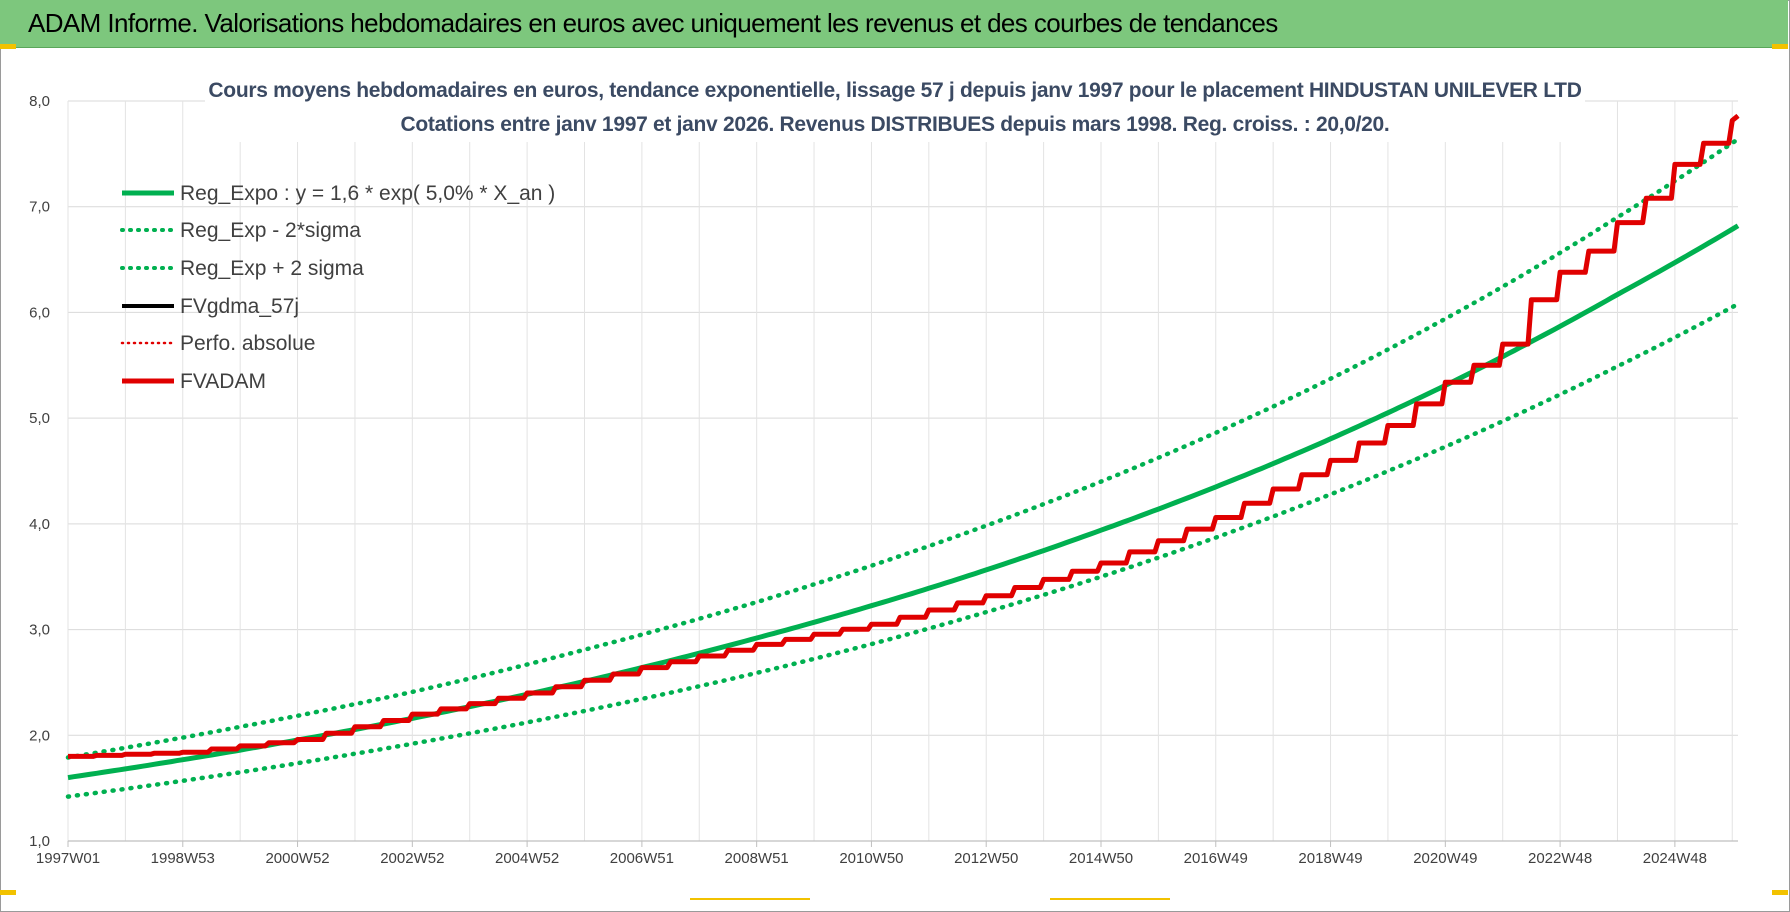 This screenshot has height=912, width=1790. What do you see at coordinates (1675, 858) in the screenshot?
I see `x-tick-label: 2024W48` at bounding box center [1675, 858].